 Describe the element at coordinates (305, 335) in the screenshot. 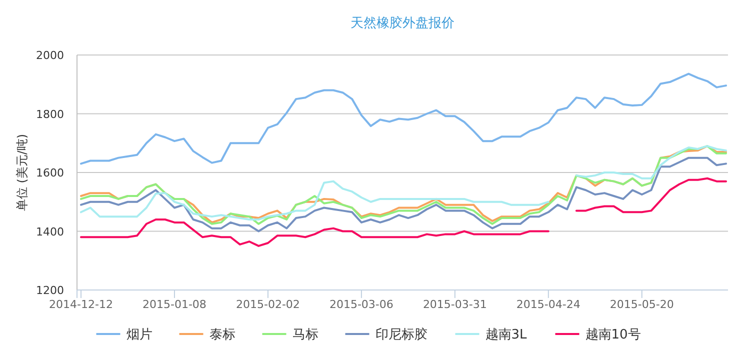

I see `legend-label: 马标` at that location.